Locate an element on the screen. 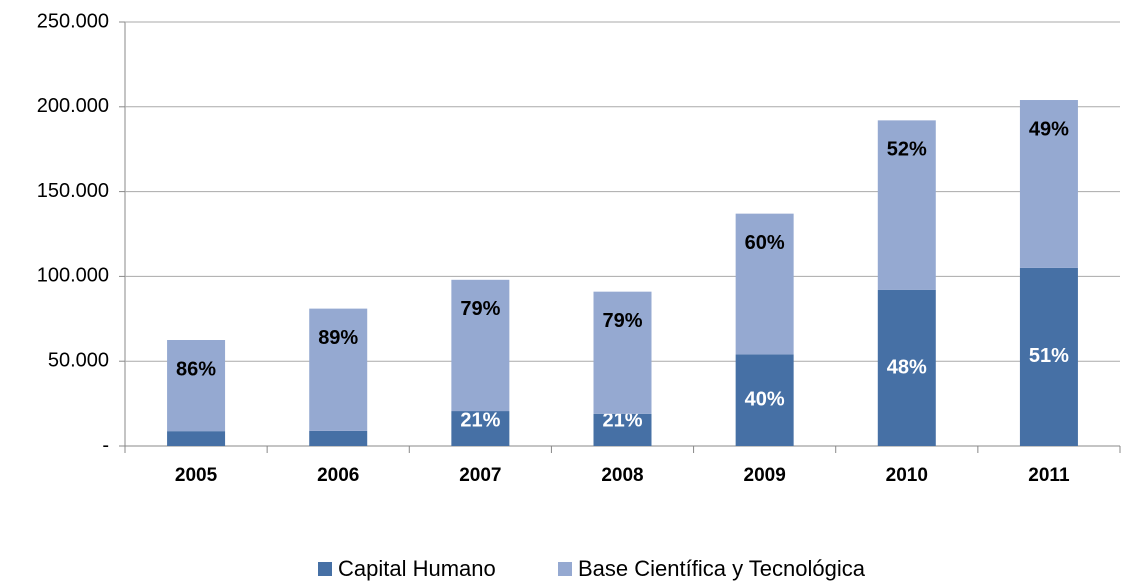  value-label: 89% is located at coordinates (338, 338).